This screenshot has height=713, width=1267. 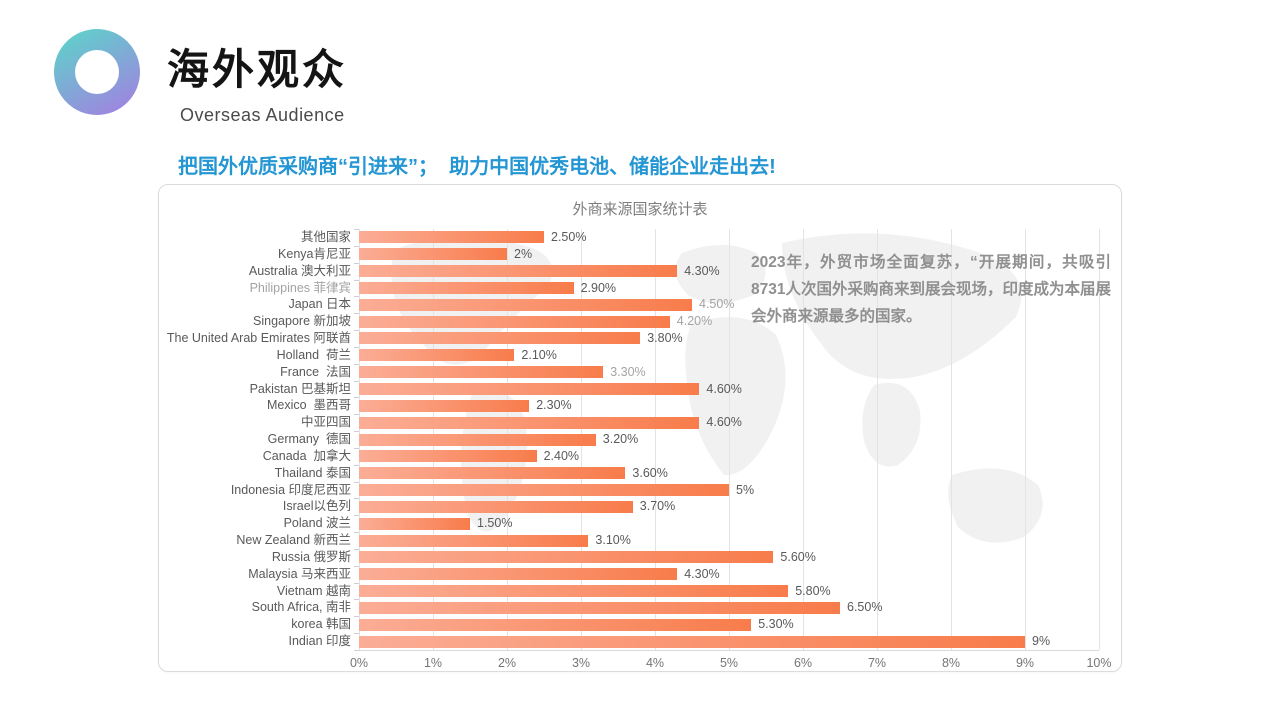 I want to click on bar-value-label: 2.90%, so click(x=598, y=287).